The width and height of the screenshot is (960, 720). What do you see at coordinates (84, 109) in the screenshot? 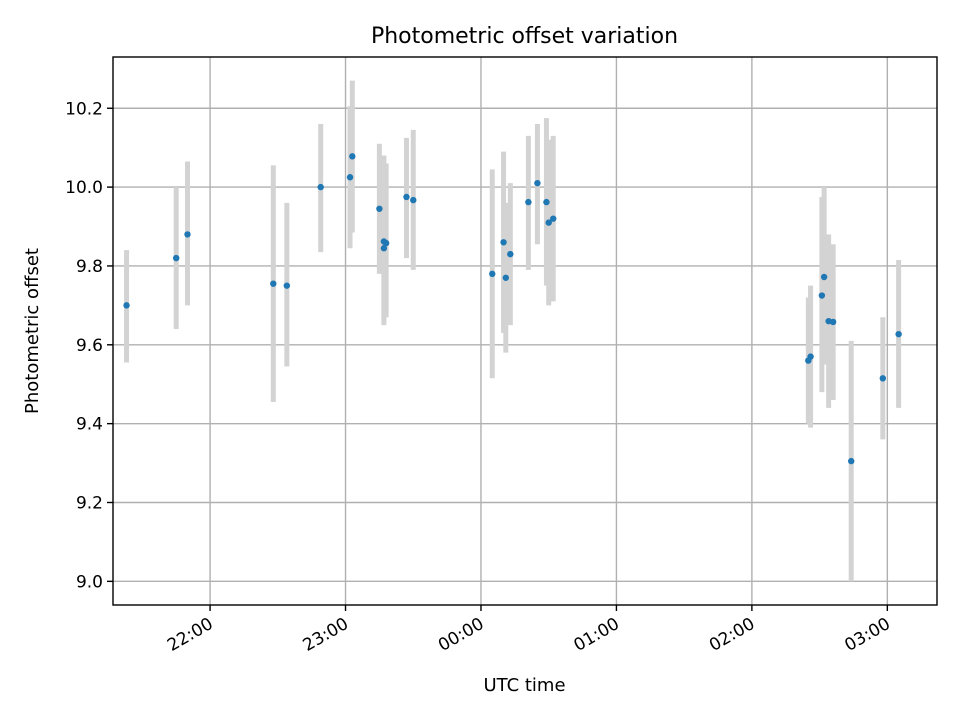
I see `y-tick-label: 10.2` at bounding box center [84, 109].